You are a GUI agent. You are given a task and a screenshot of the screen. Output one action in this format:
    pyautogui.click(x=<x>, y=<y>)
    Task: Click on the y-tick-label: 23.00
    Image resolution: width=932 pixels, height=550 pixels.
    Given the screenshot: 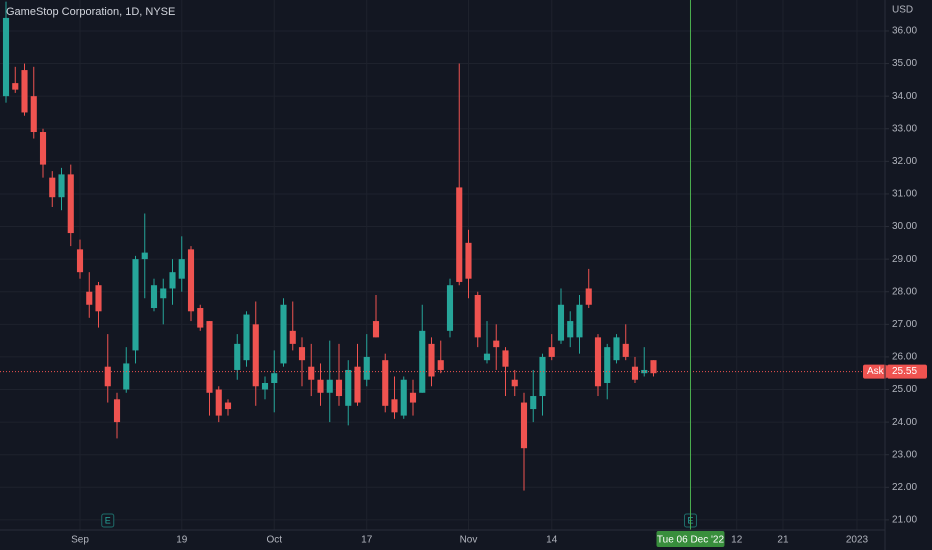 What is the action you would take?
    pyautogui.click(x=904, y=454)
    